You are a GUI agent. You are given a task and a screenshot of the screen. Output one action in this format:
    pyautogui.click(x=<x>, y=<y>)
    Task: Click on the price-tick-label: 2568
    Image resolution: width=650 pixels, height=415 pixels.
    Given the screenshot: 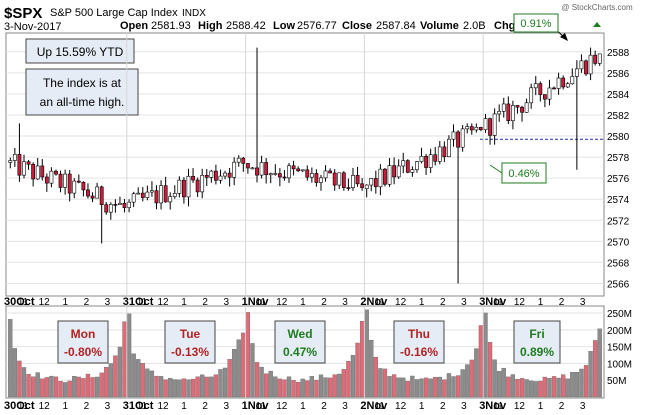 What is the action you would take?
    pyautogui.click(x=618, y=263)
    